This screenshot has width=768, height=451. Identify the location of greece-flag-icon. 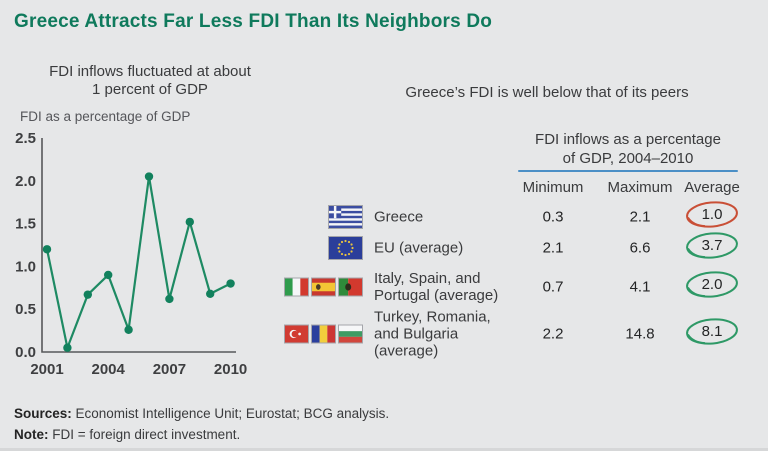
(345, 217).